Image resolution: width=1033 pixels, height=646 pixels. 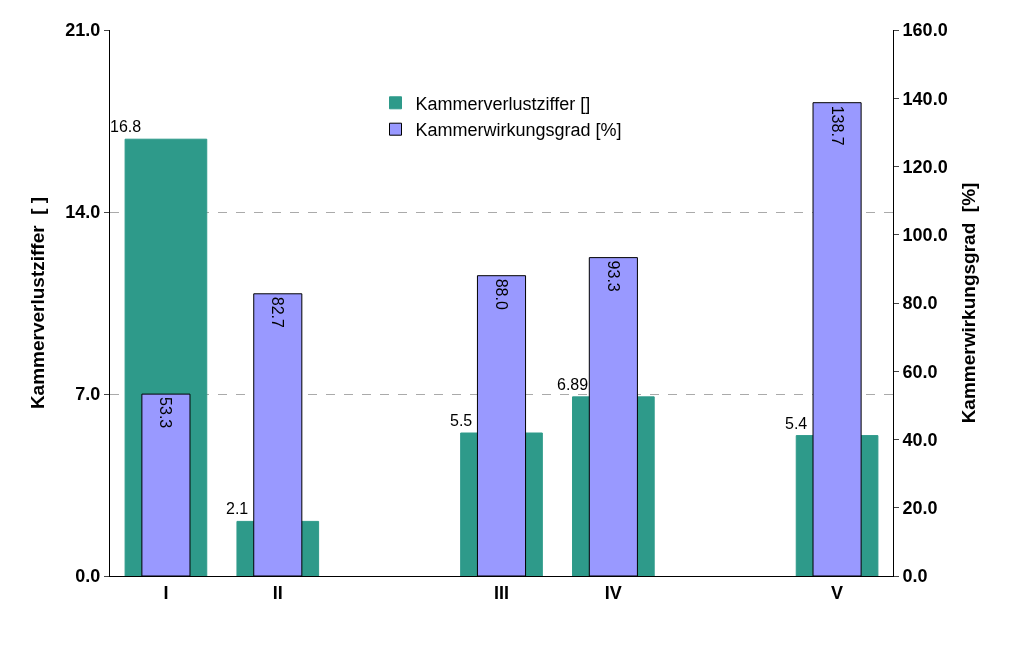 I want to click on y-tick-label: 7.0, so click(x=88, y=394).